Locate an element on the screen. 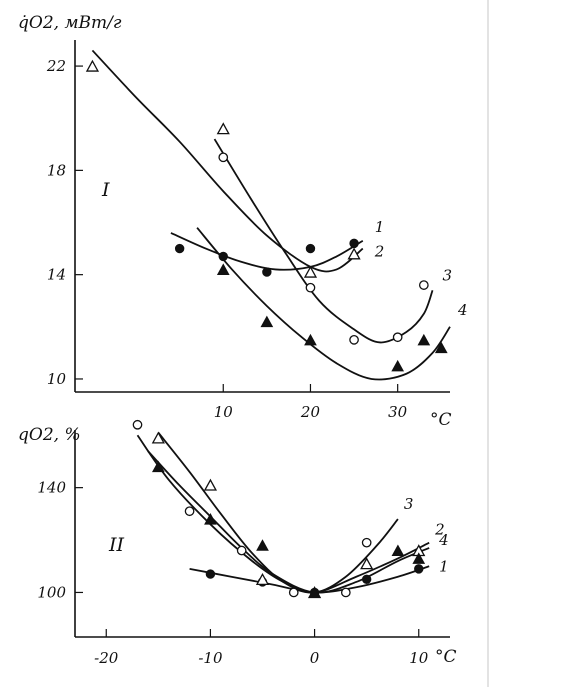 The height and width of the screenshot is (687, 567). p1-series-3-label: 3 is located at coordinates (448, 275).